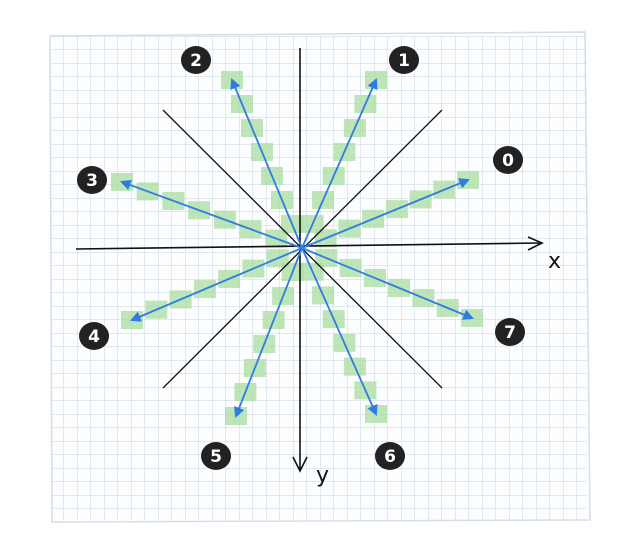  I want to click on octant-badge-label: 7, so click(510, 333).